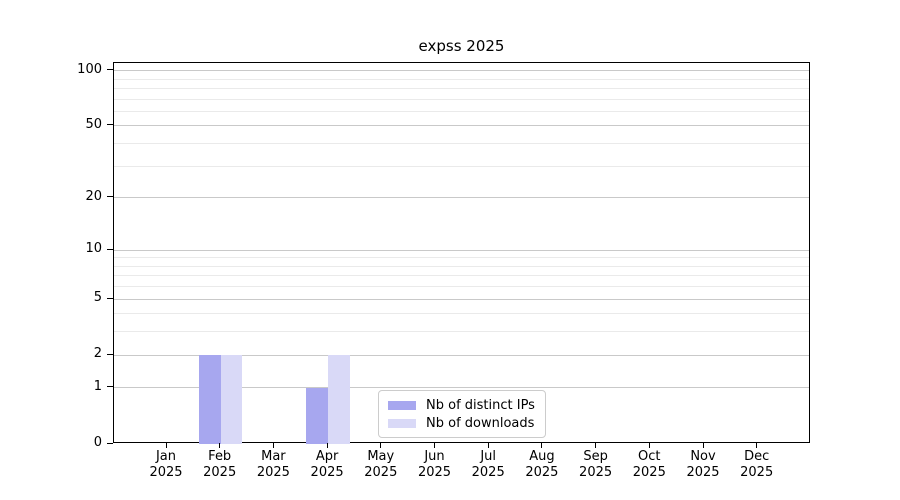 The height and width of the screenshot is (500, 900). Describe the element at coordinates (97, 354) in the screenshot. I see `y-tick-label: 2` at that location.